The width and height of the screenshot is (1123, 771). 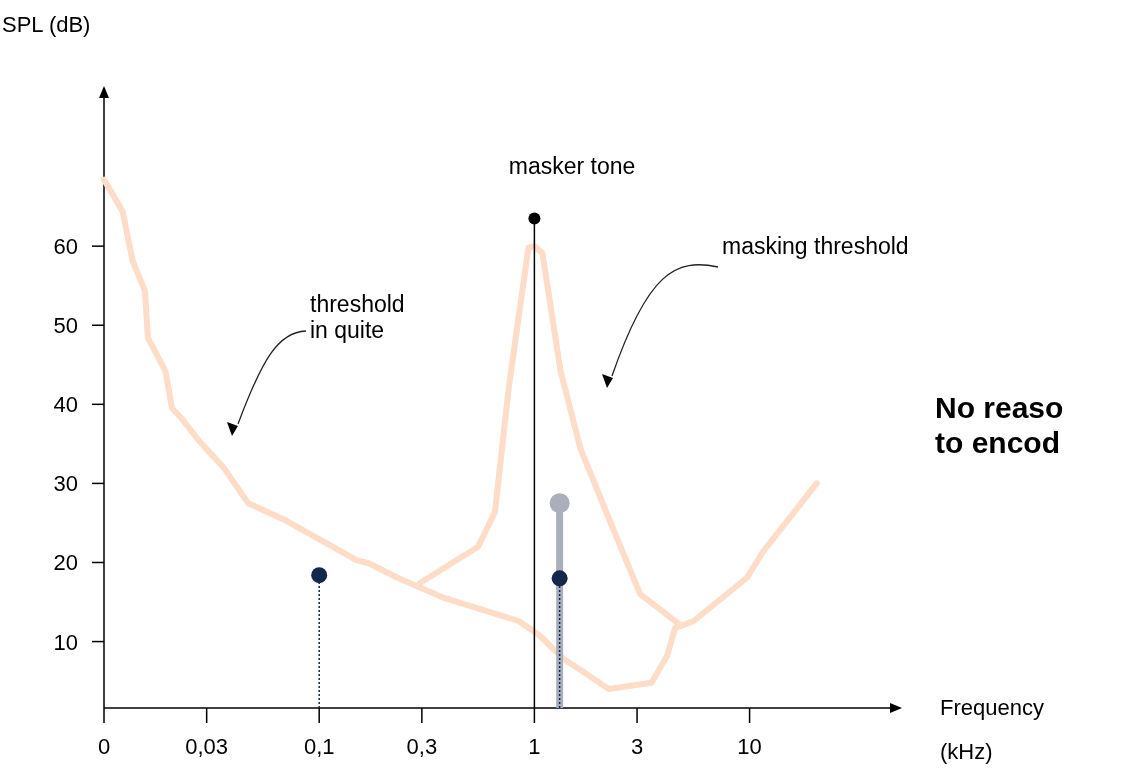 I want to click on x-tick-label: 0,03, so click(x=207, y=746).